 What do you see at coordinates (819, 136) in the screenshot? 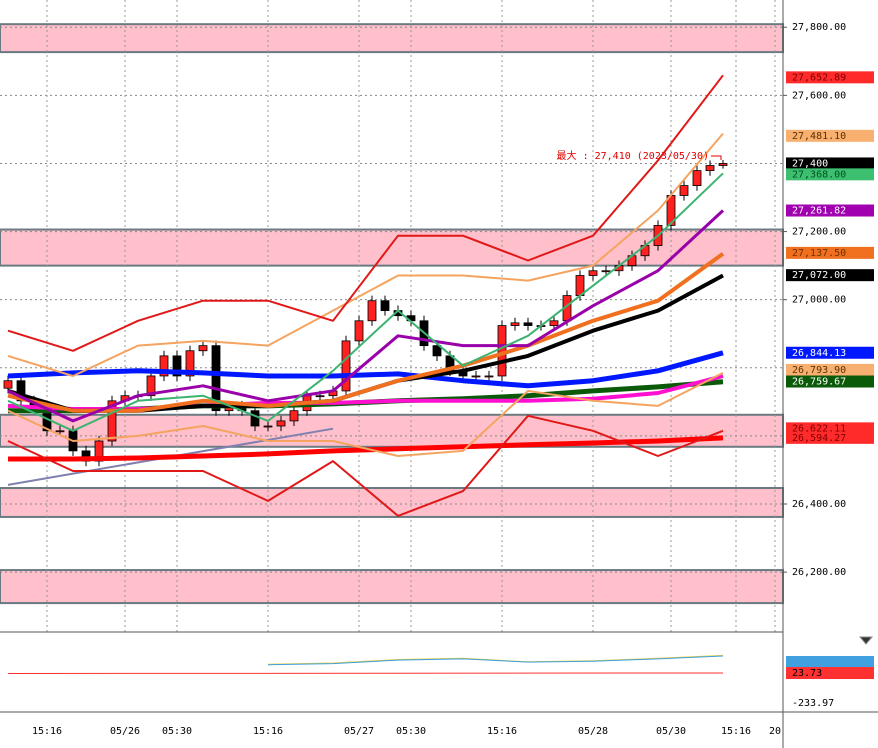
I see `price-label: 27,481.10` at bounding box center [819, 136].